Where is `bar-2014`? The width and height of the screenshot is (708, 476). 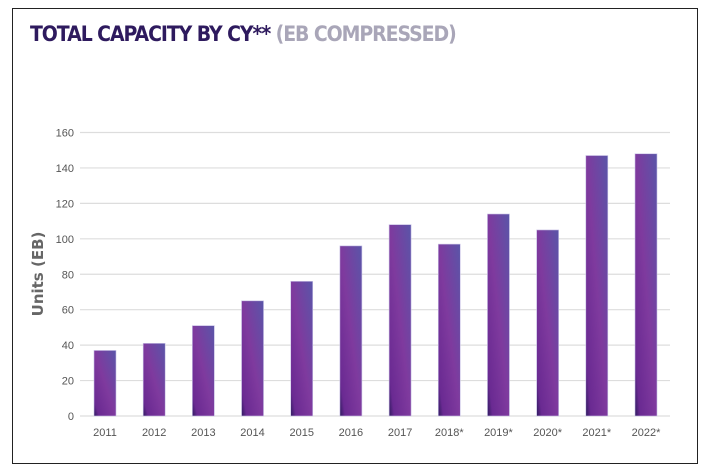
bar-2014 is located at coordinates (252, 358).